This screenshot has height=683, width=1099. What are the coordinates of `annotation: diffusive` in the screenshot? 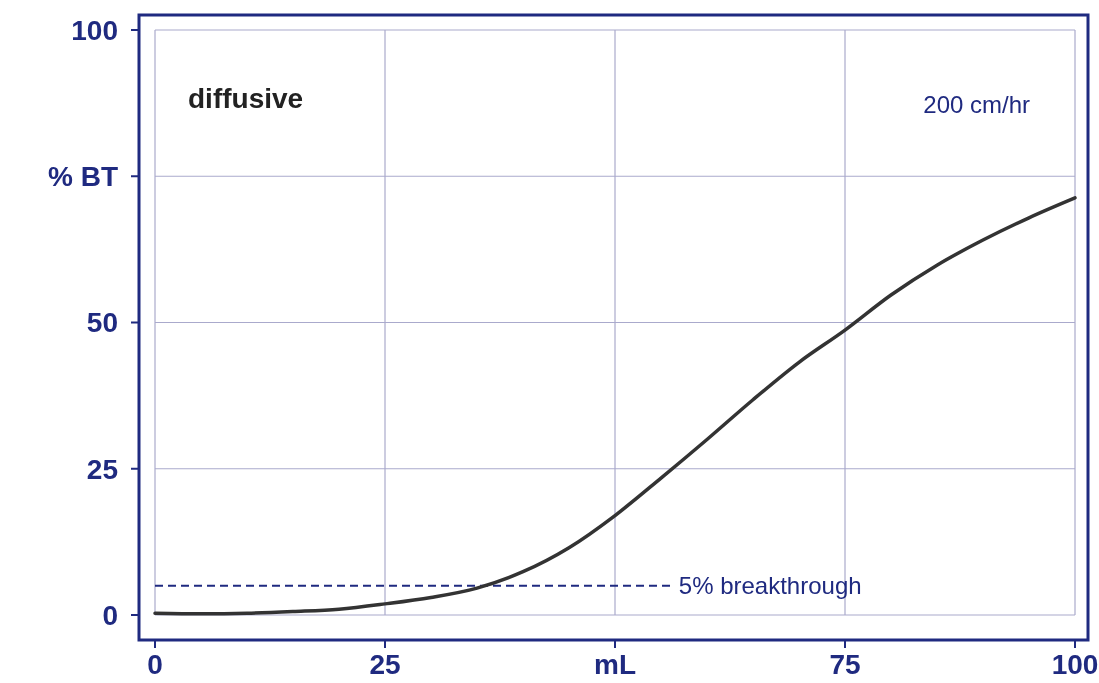 It's located at (246, 98).